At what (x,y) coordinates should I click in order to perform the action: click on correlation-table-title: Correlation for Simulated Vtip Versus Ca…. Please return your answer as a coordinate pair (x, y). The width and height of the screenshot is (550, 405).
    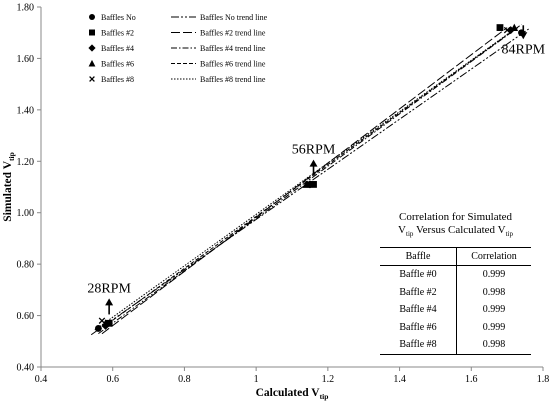
    Looking at the image, I should click on (455, 226).